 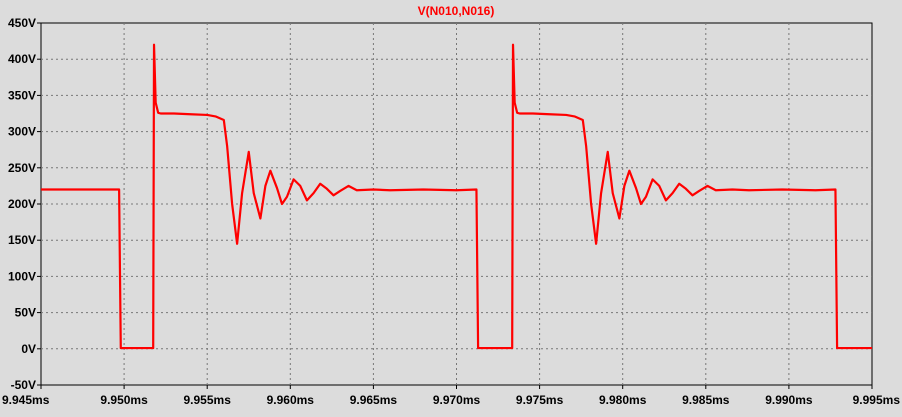 What do you see at coordinates (623, 400) in the screenshot?
I see `x-tick-label: 9.980ms` at bounding box center [623, 400].